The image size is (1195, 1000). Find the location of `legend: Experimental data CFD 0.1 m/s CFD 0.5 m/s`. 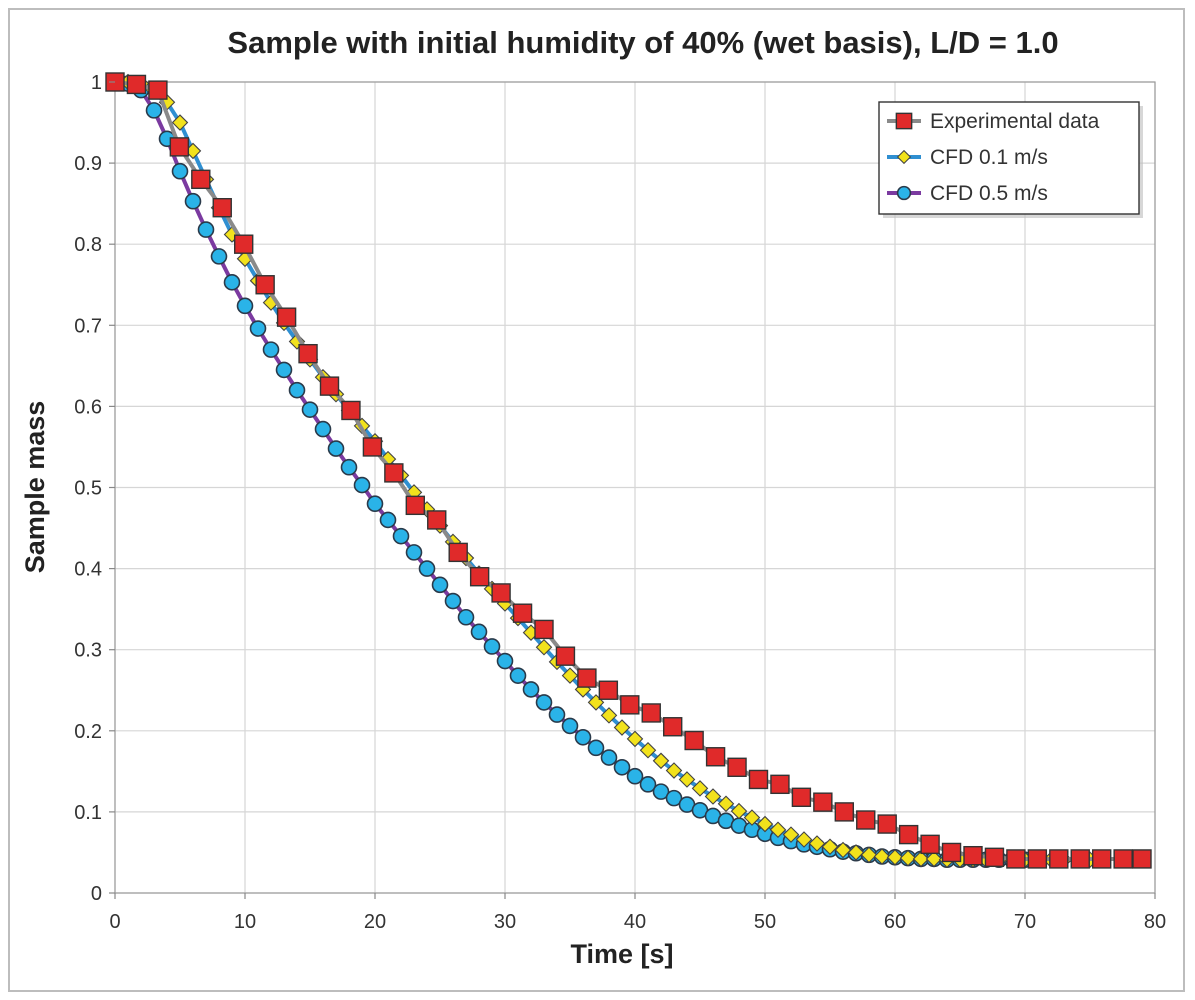

legend: Experimental data CFD 0.1 m/s CFD 0.5 m/s is located at coordinates (1010, 159).